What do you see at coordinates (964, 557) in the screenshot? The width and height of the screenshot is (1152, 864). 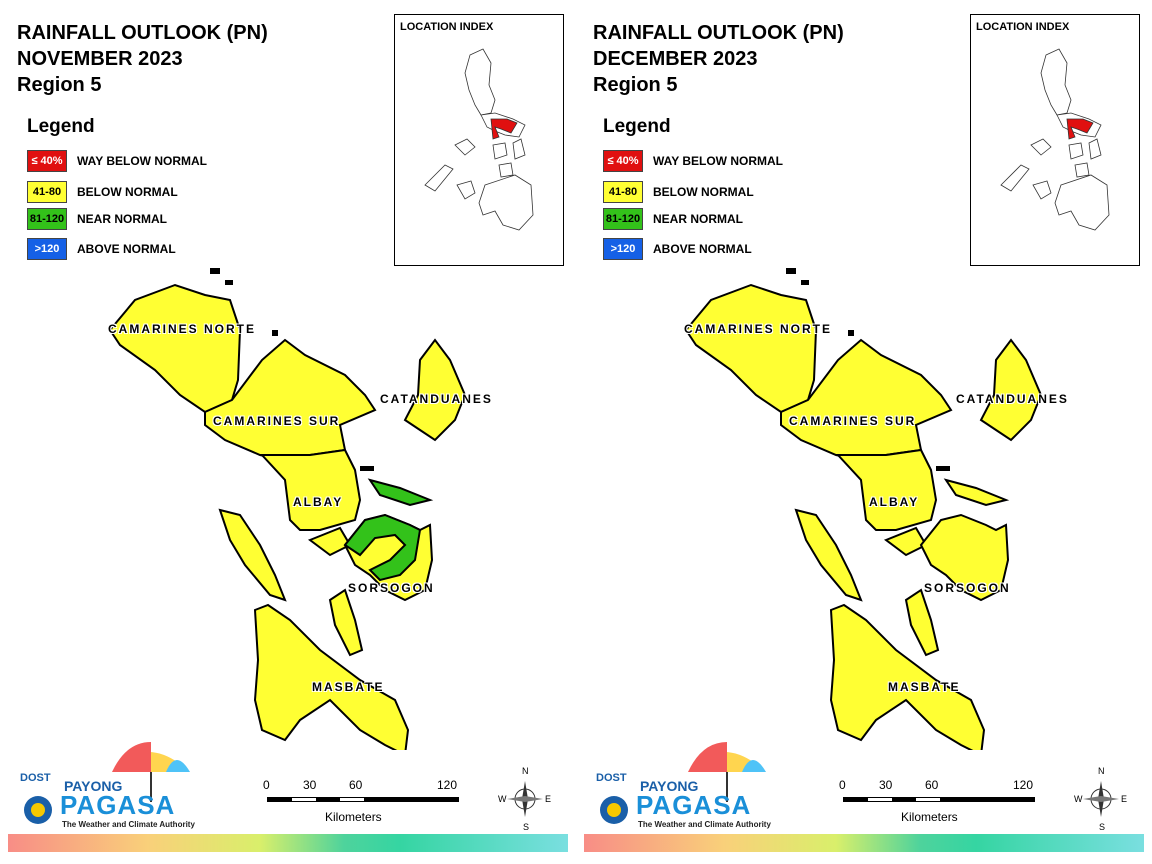 I see `sorsogon-shape` at bounding box center [964, 557].